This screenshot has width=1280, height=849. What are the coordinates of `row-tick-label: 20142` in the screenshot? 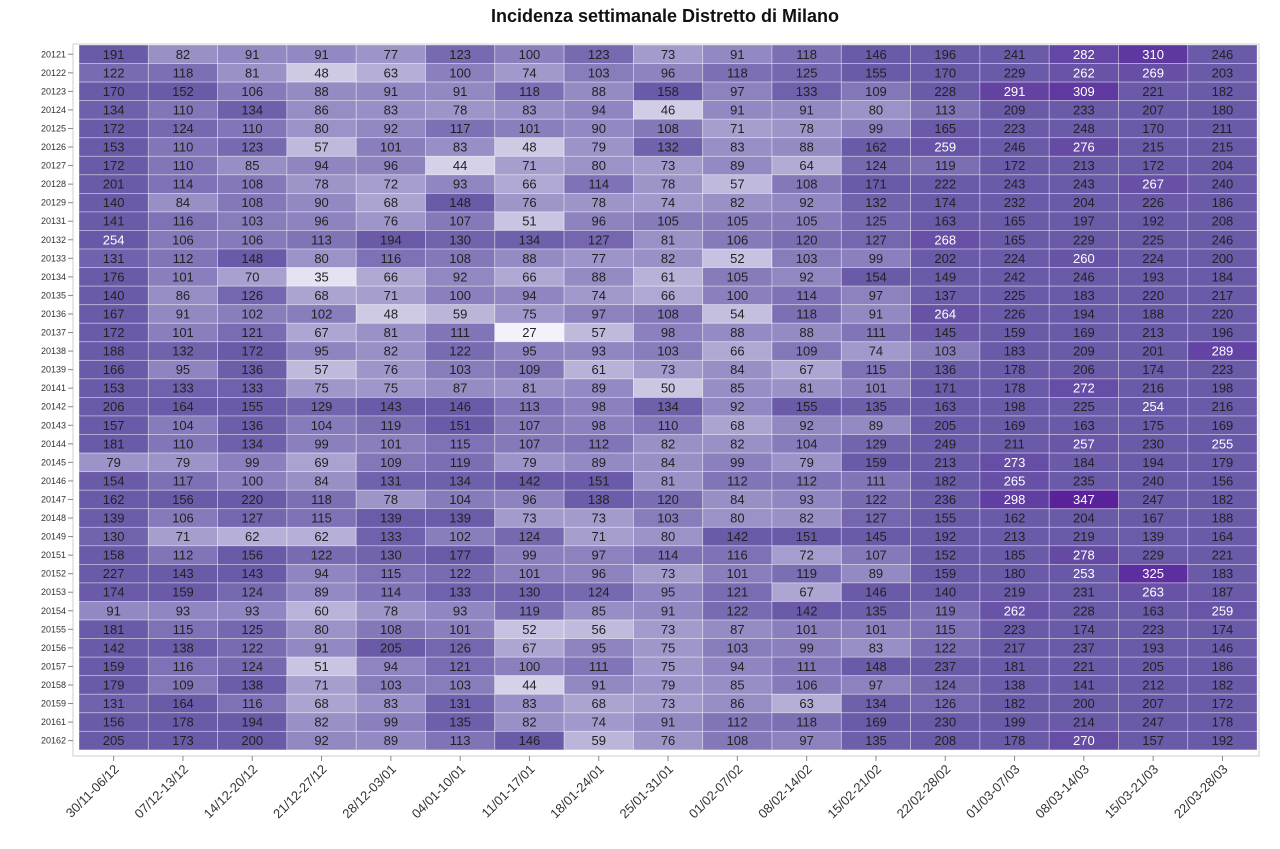 It's located at (53, 407).